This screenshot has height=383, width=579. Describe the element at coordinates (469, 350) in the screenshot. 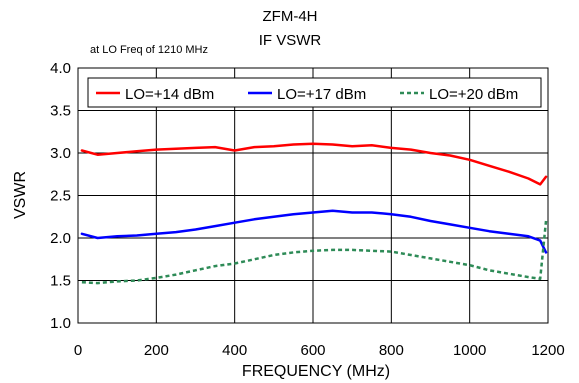

I see `x-tick-label: 1000` at that location.